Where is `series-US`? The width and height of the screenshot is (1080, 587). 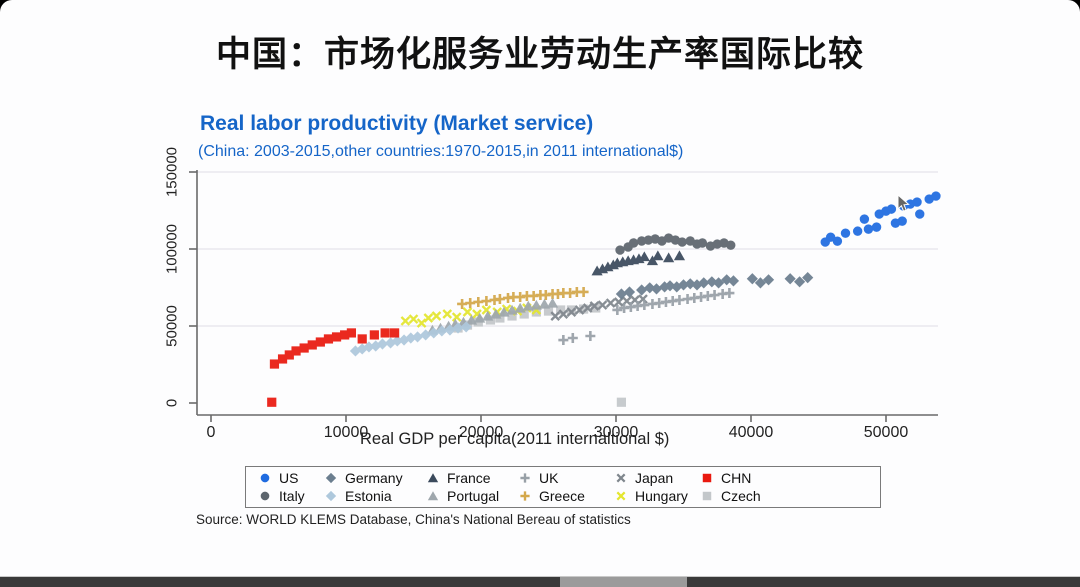
series-US is located at coordinates (880, 219).